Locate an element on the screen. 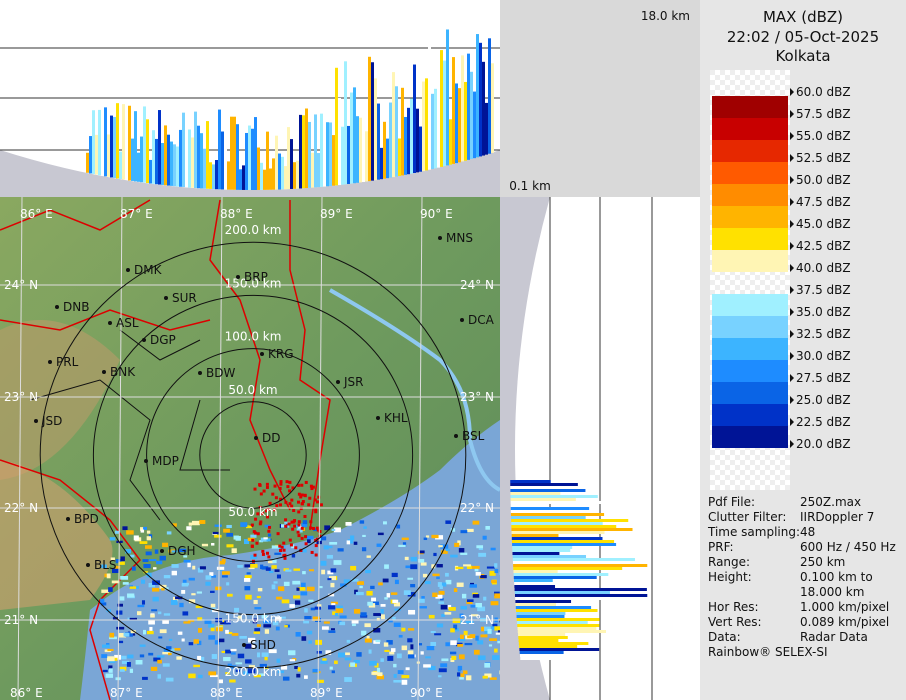  legend-label: 25.0 dBZ is located at coordinates (823, 400).